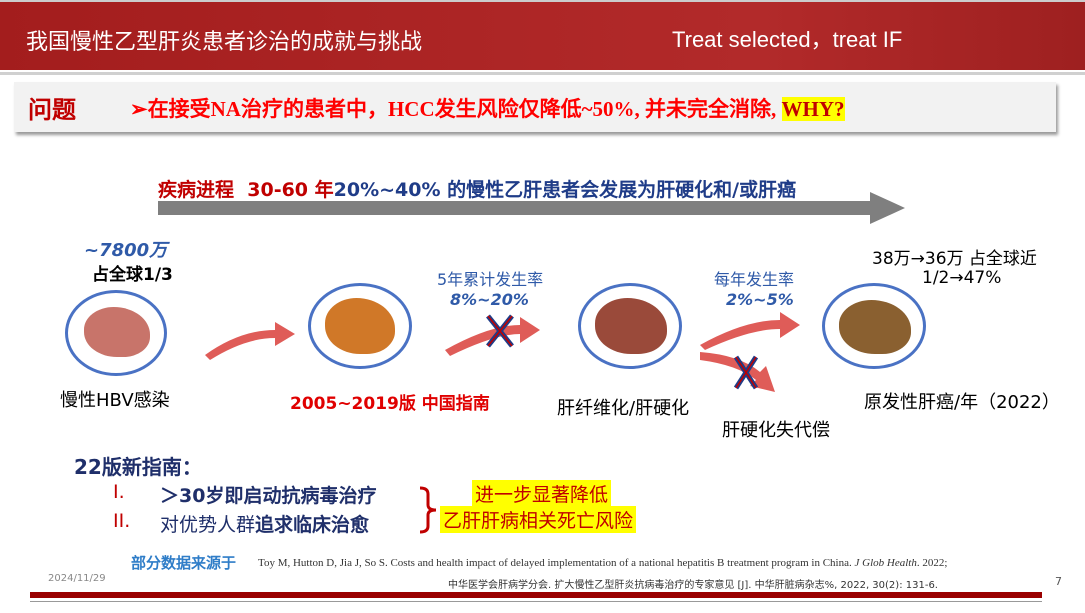 This screenshot has height=613, width=1085. What do you see at coordinates (489, 299) in the screenshot?
I see `rate1-value: 8%~20%` at bounding box center [489, 299].